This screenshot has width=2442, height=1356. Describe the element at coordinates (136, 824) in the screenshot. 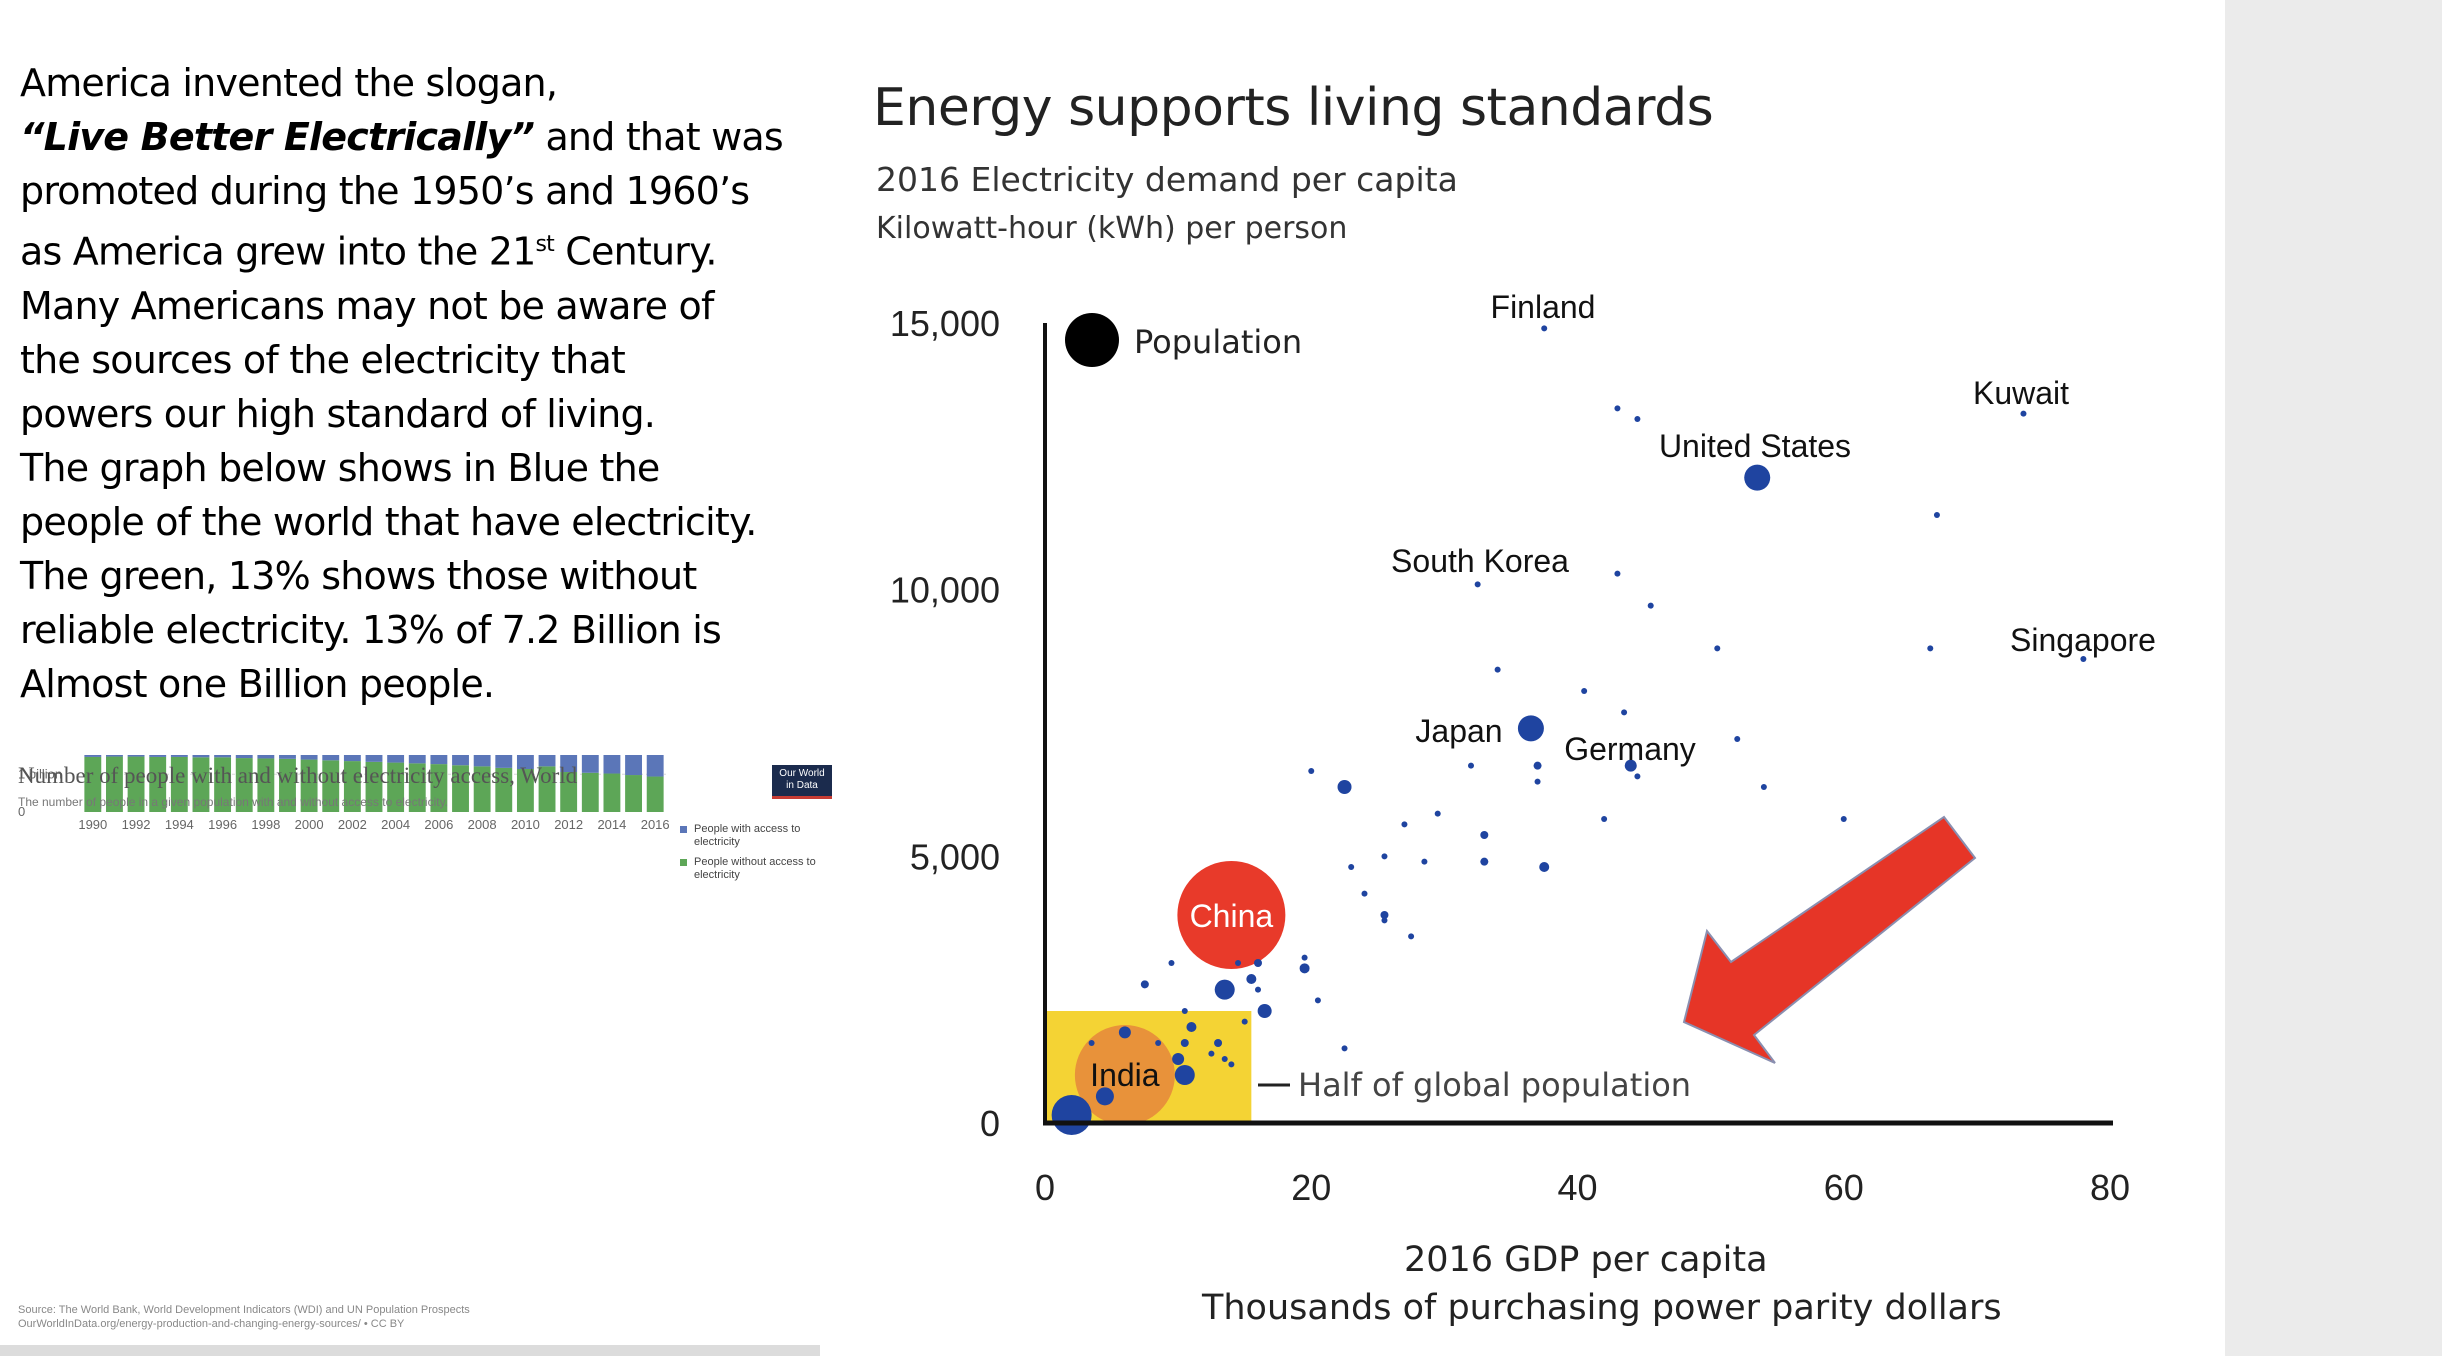

I see `owid-x-tick-label: 1992` at that location.